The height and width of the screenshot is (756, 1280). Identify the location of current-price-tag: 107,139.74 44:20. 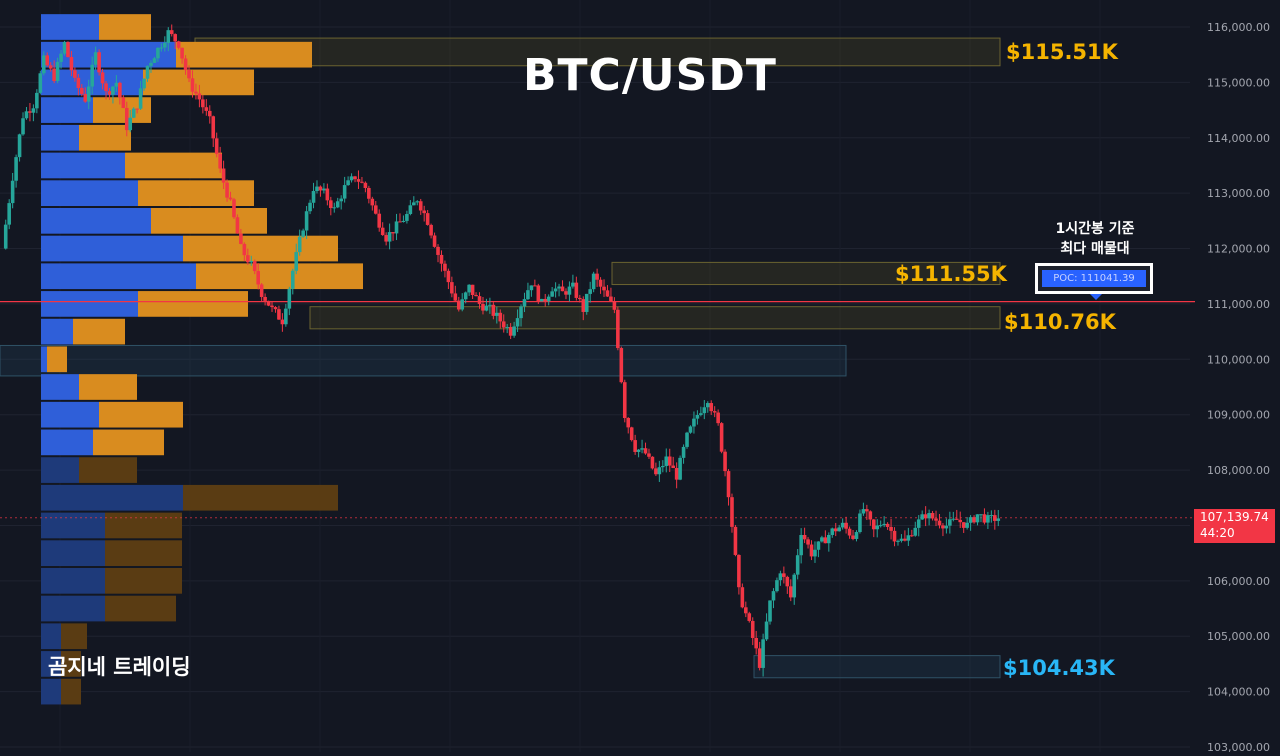
(1234, 526).